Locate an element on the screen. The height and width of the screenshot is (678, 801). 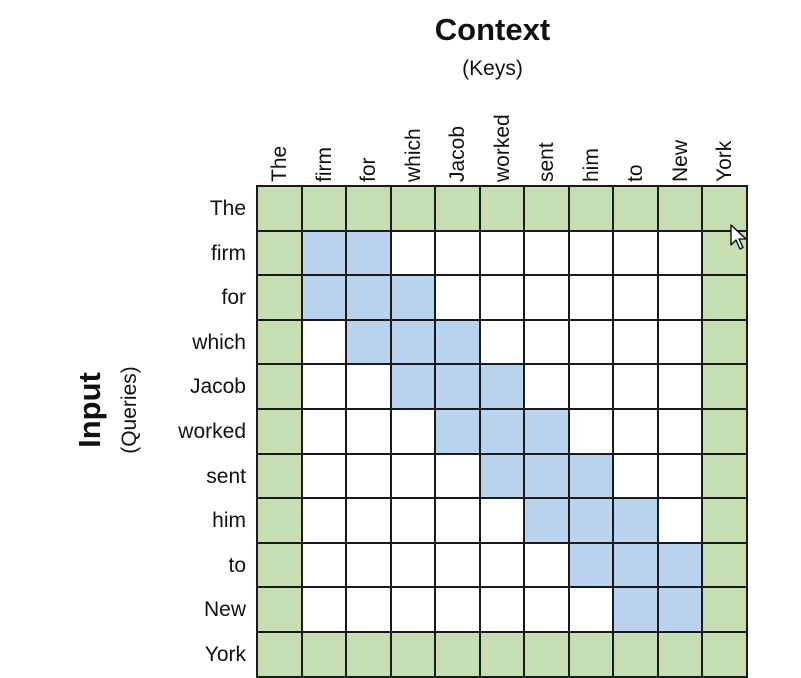
column-label: for is located at coordinates (369, 143).